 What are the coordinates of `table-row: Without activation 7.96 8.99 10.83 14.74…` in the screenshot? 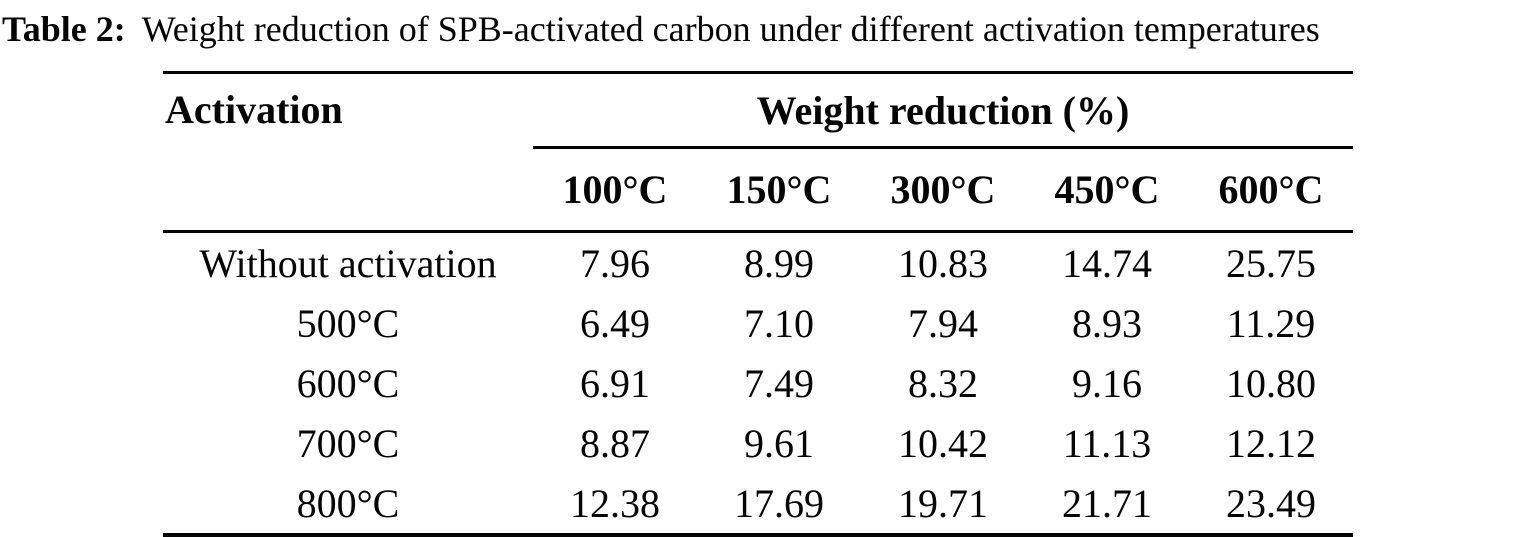 It's located at (758, 263).